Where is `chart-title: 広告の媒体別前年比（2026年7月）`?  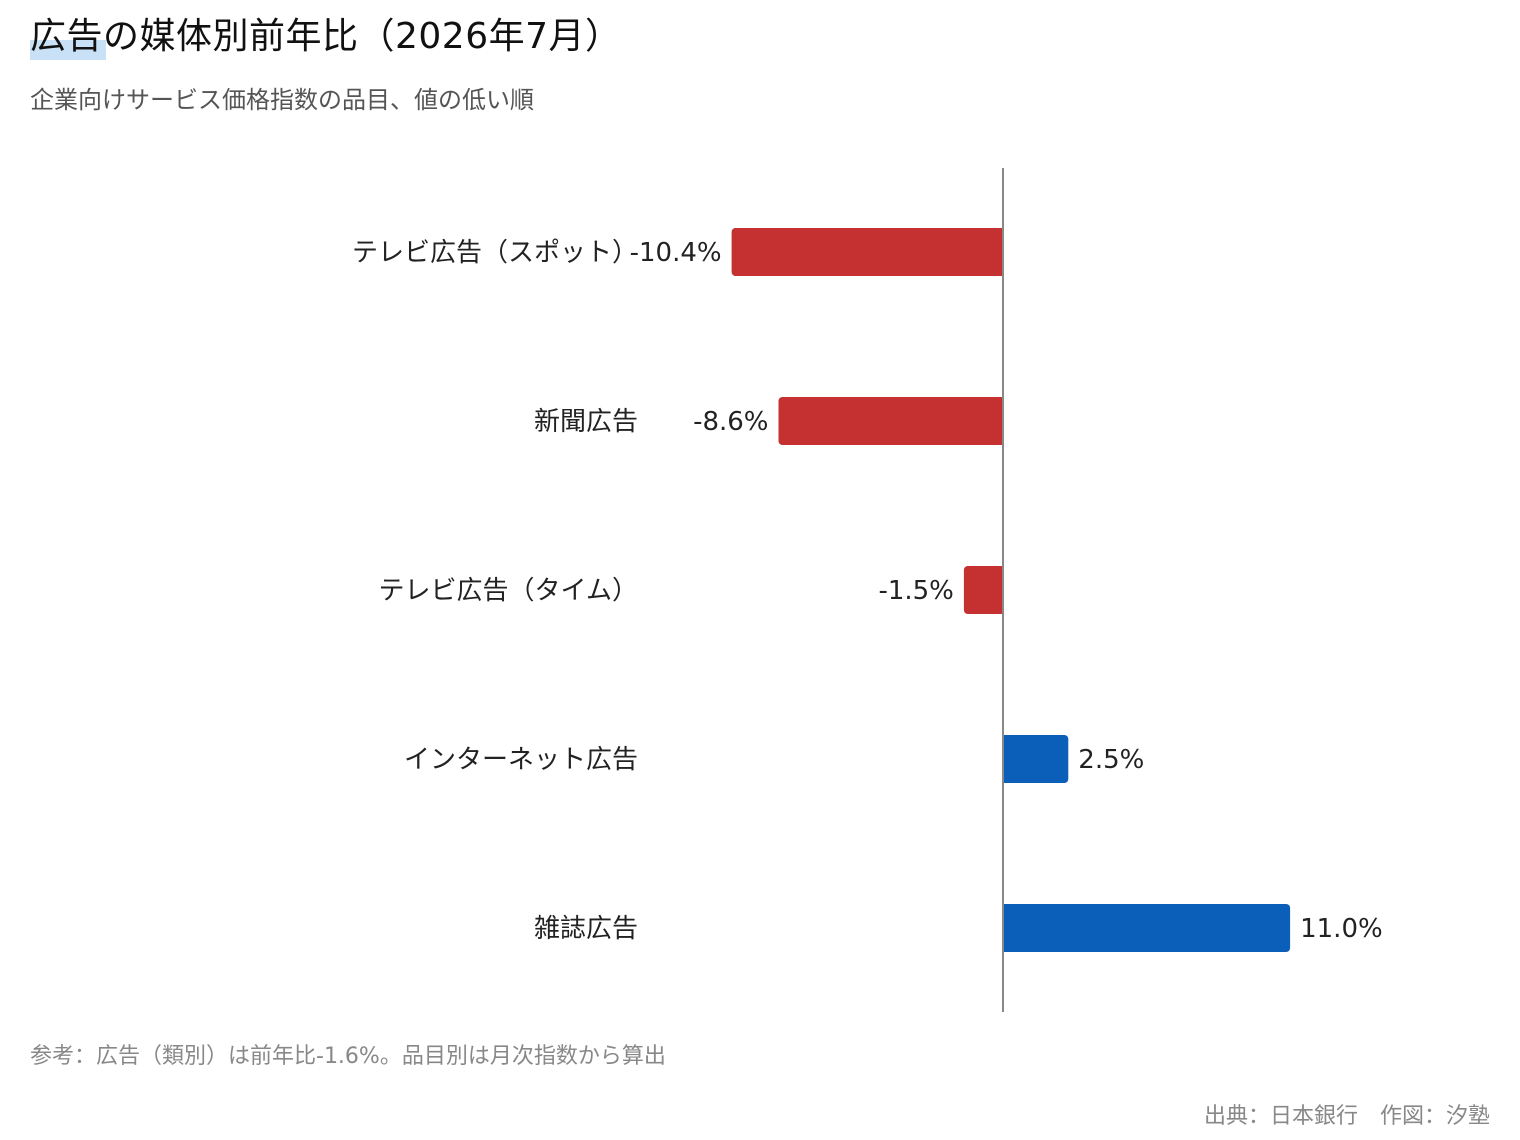 chart-title: 広告の媒体別前年比（2026年7月） is located at coordinates (326, 37).